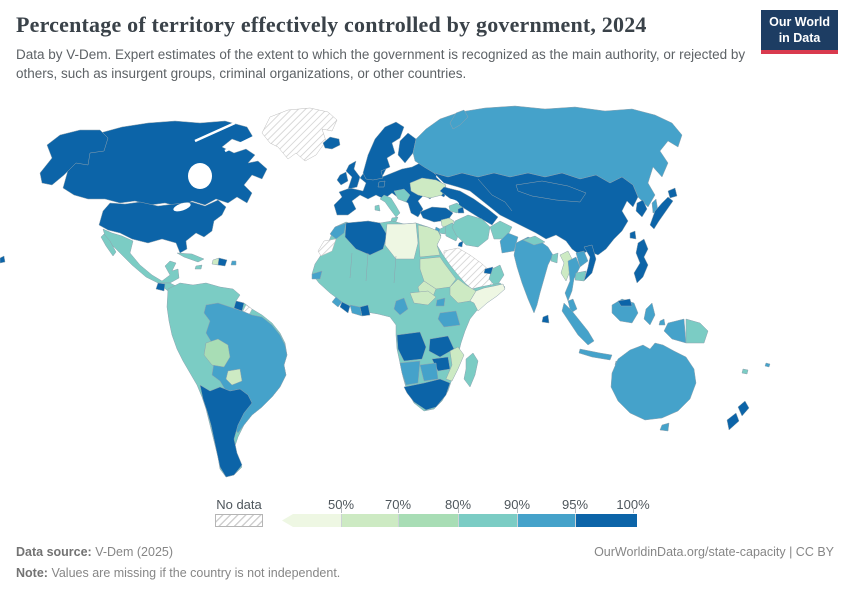  What do you see at coordinates (217, 353) in the screenshot?
I see `region-bolivia` at bounding box center [217, 353].